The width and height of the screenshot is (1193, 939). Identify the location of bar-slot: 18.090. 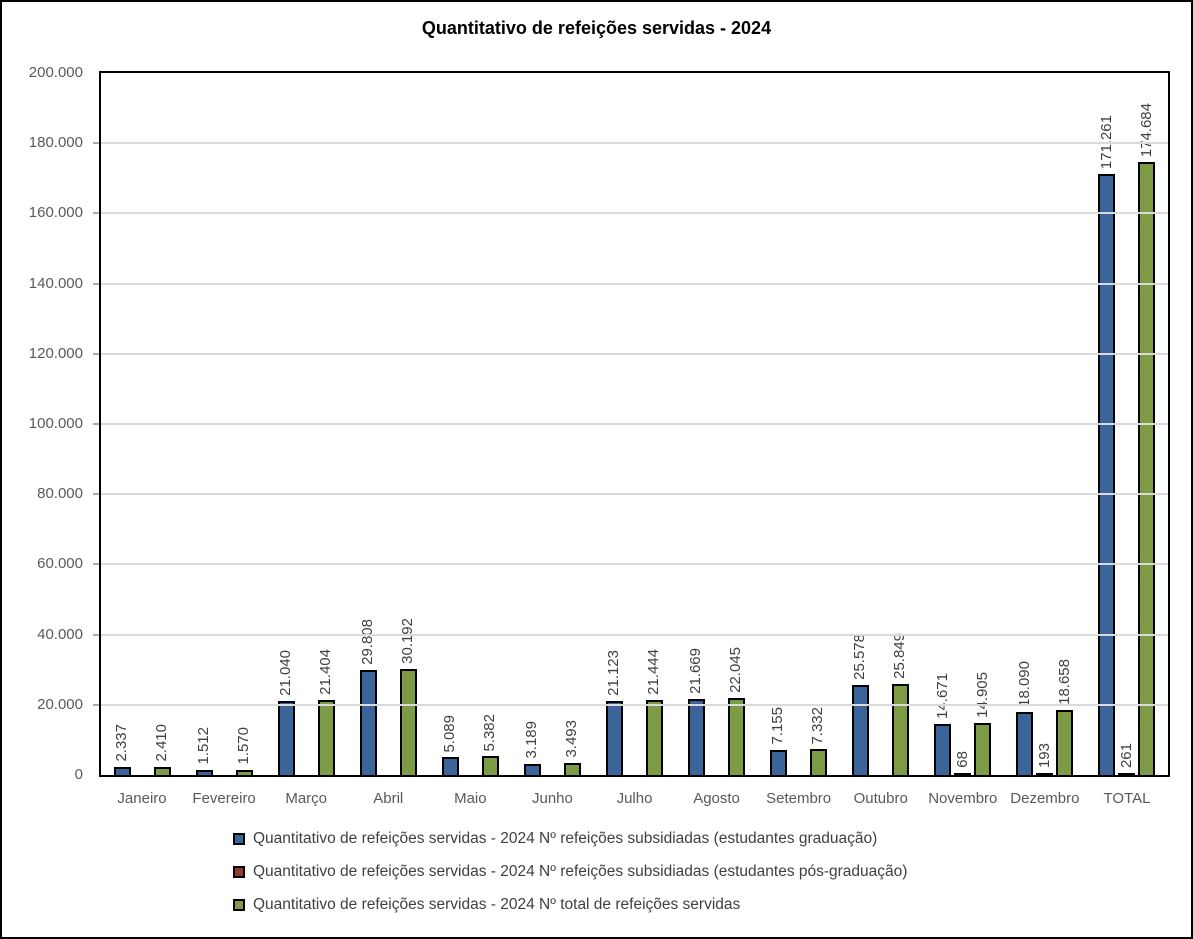
(1024, 717).